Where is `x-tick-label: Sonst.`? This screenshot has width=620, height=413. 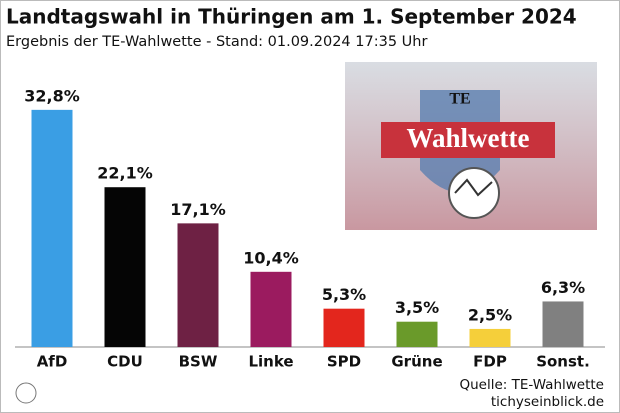 x-tick-label: Sonst. is located at coordinates (563, 362).